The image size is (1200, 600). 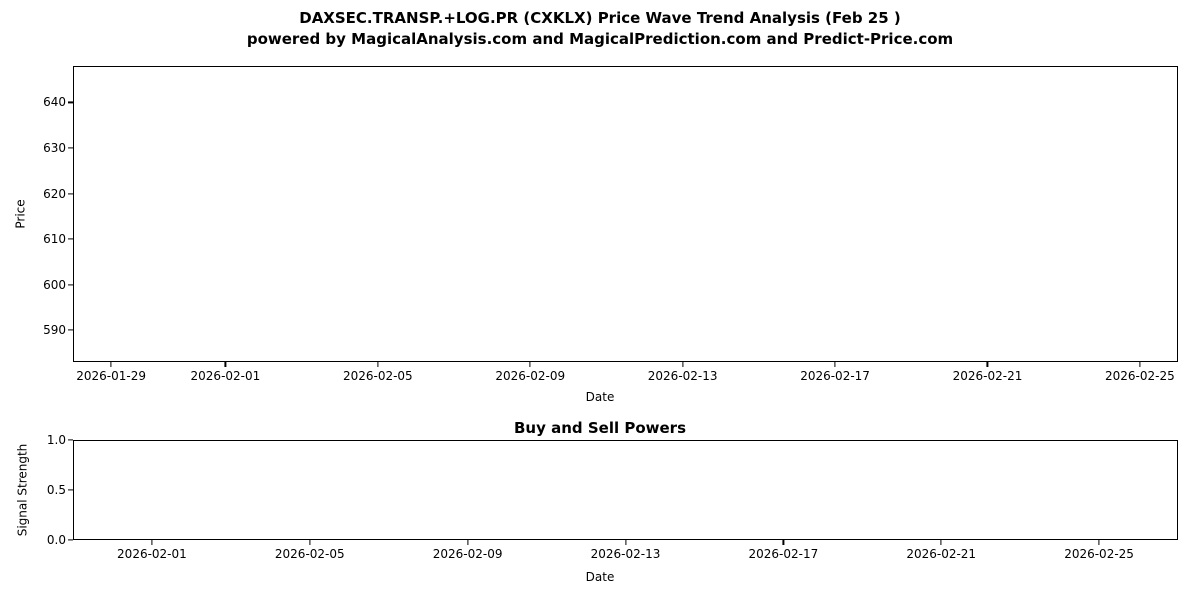 I want to click on price-xtick-label: 2026-02-21, so click(x=987, y=376).